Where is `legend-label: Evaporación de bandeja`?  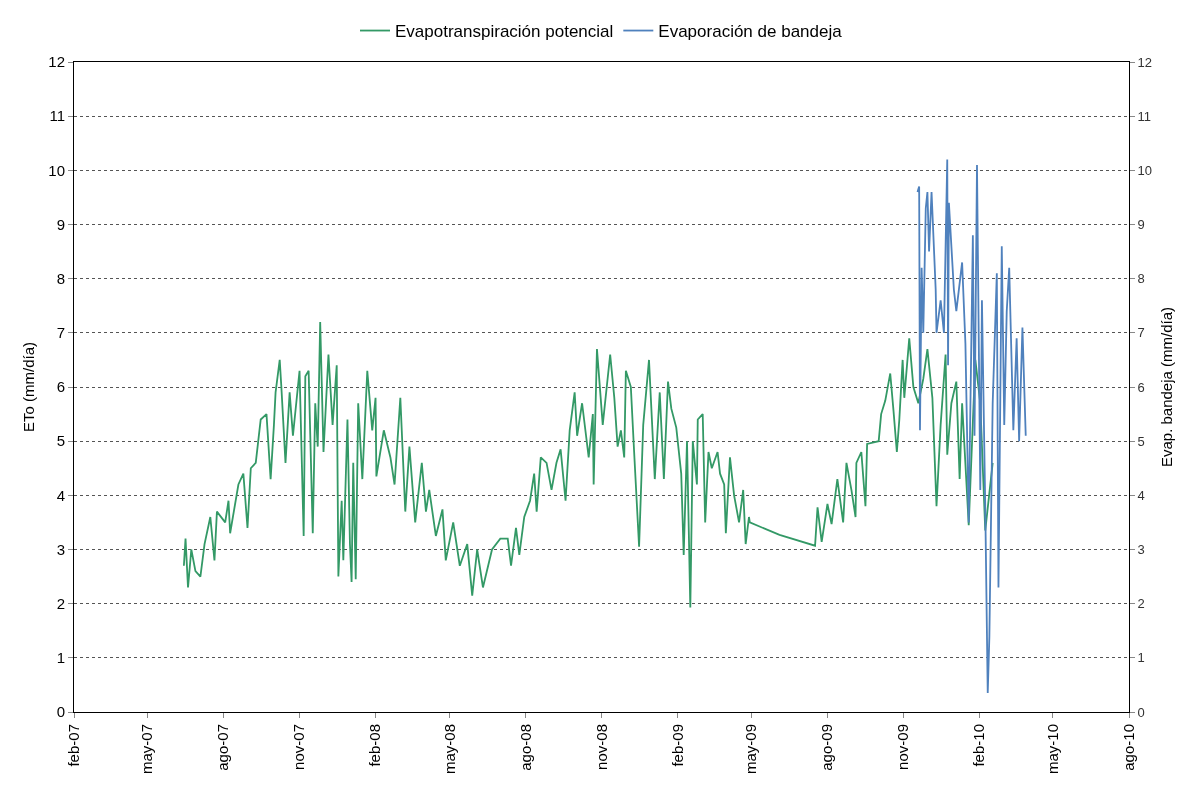
legend-label: Evaporación de bandeja is located at coordinates (750, 32).